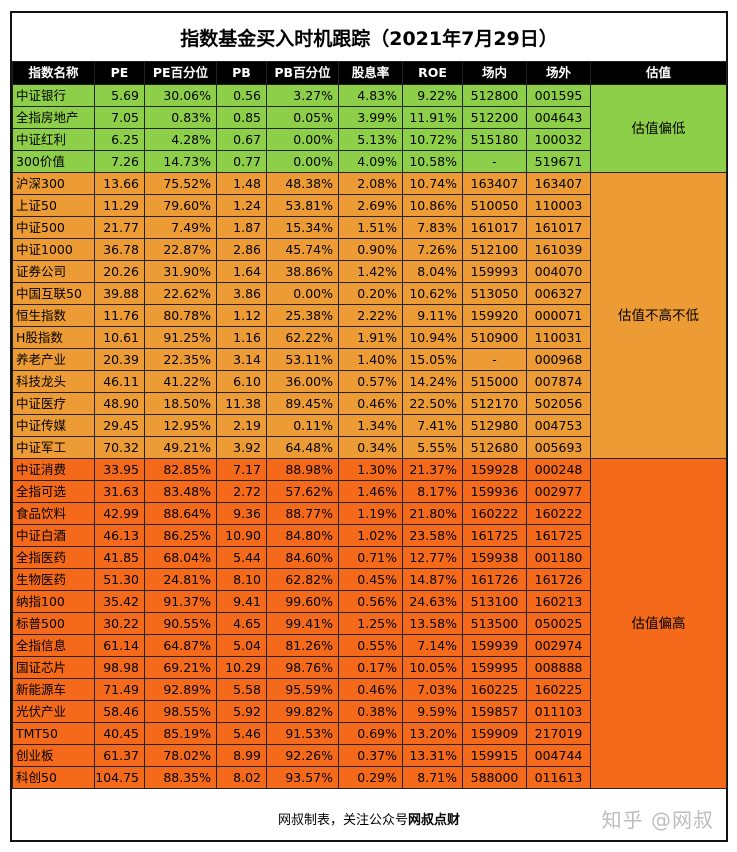 This screenshot has height=852, width=737. What do you see at coordinates (432, 491) in the screenshot?
I see `roe-cell: 8.17%` at bounding box center [432, 491].